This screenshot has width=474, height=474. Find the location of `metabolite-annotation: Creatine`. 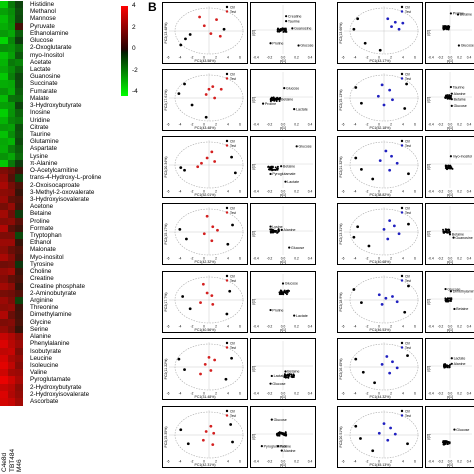

metabolite-annotation: Creatine is located at coordinates (295, 16).